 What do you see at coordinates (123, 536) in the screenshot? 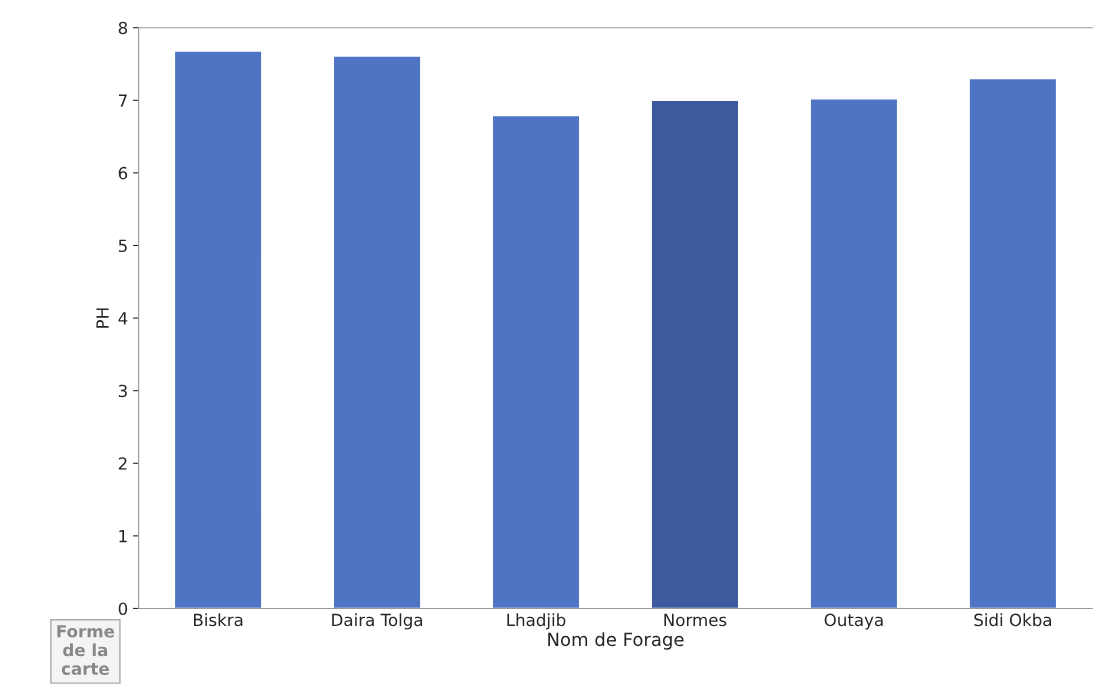
I see `y-tick-label: 1` at bounding box center [123, 536].